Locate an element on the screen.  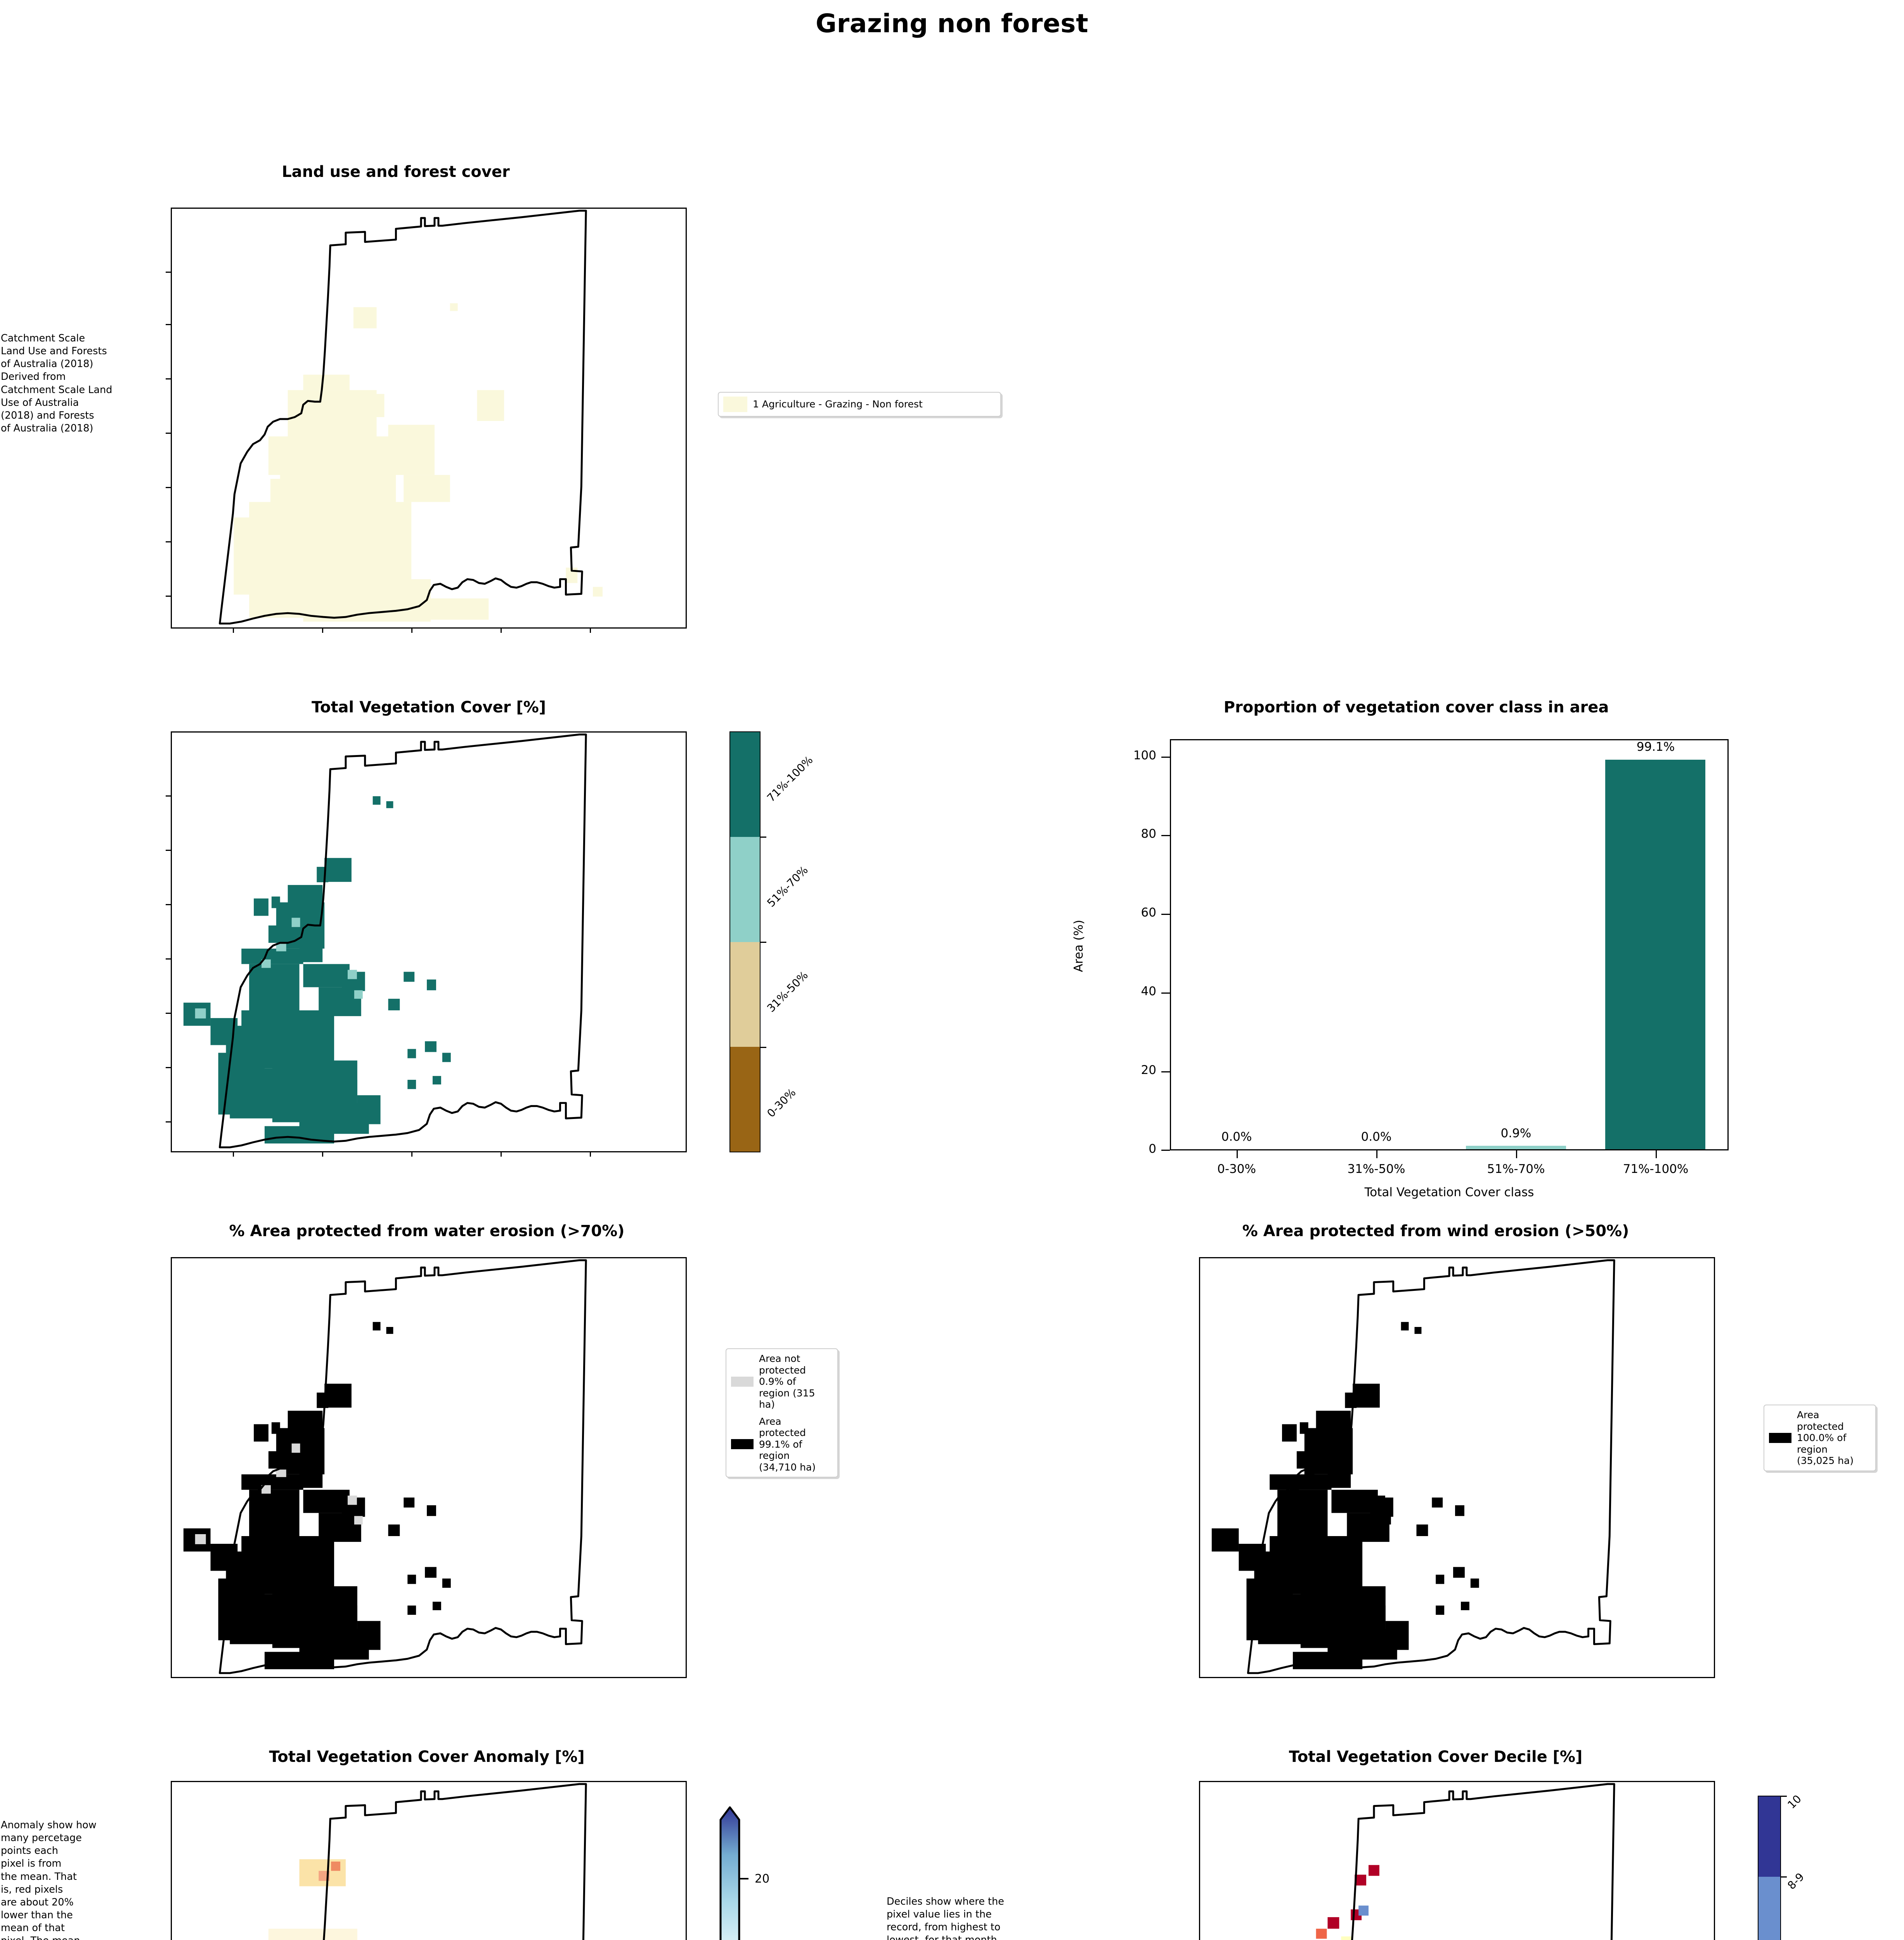
landuse-legend: 1 Agriculture - Grazing - Non forest is located at coordinates (859, 405).